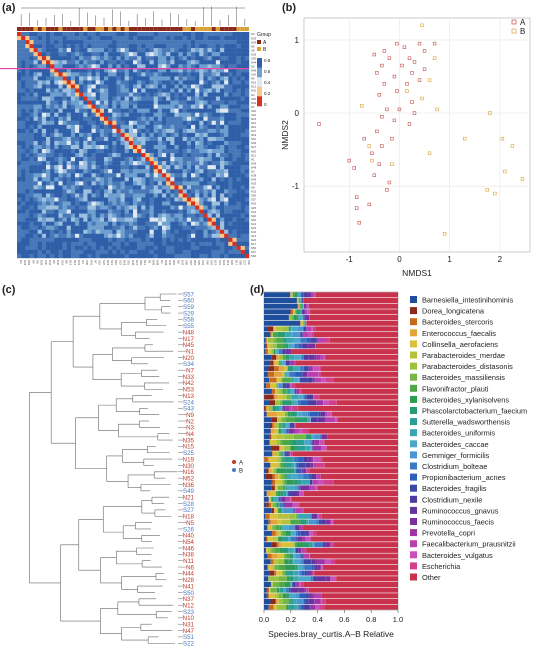  Describe the element at coordinates (413, 544) in the screenshot. I see `stack-legend-swatch` at that location.